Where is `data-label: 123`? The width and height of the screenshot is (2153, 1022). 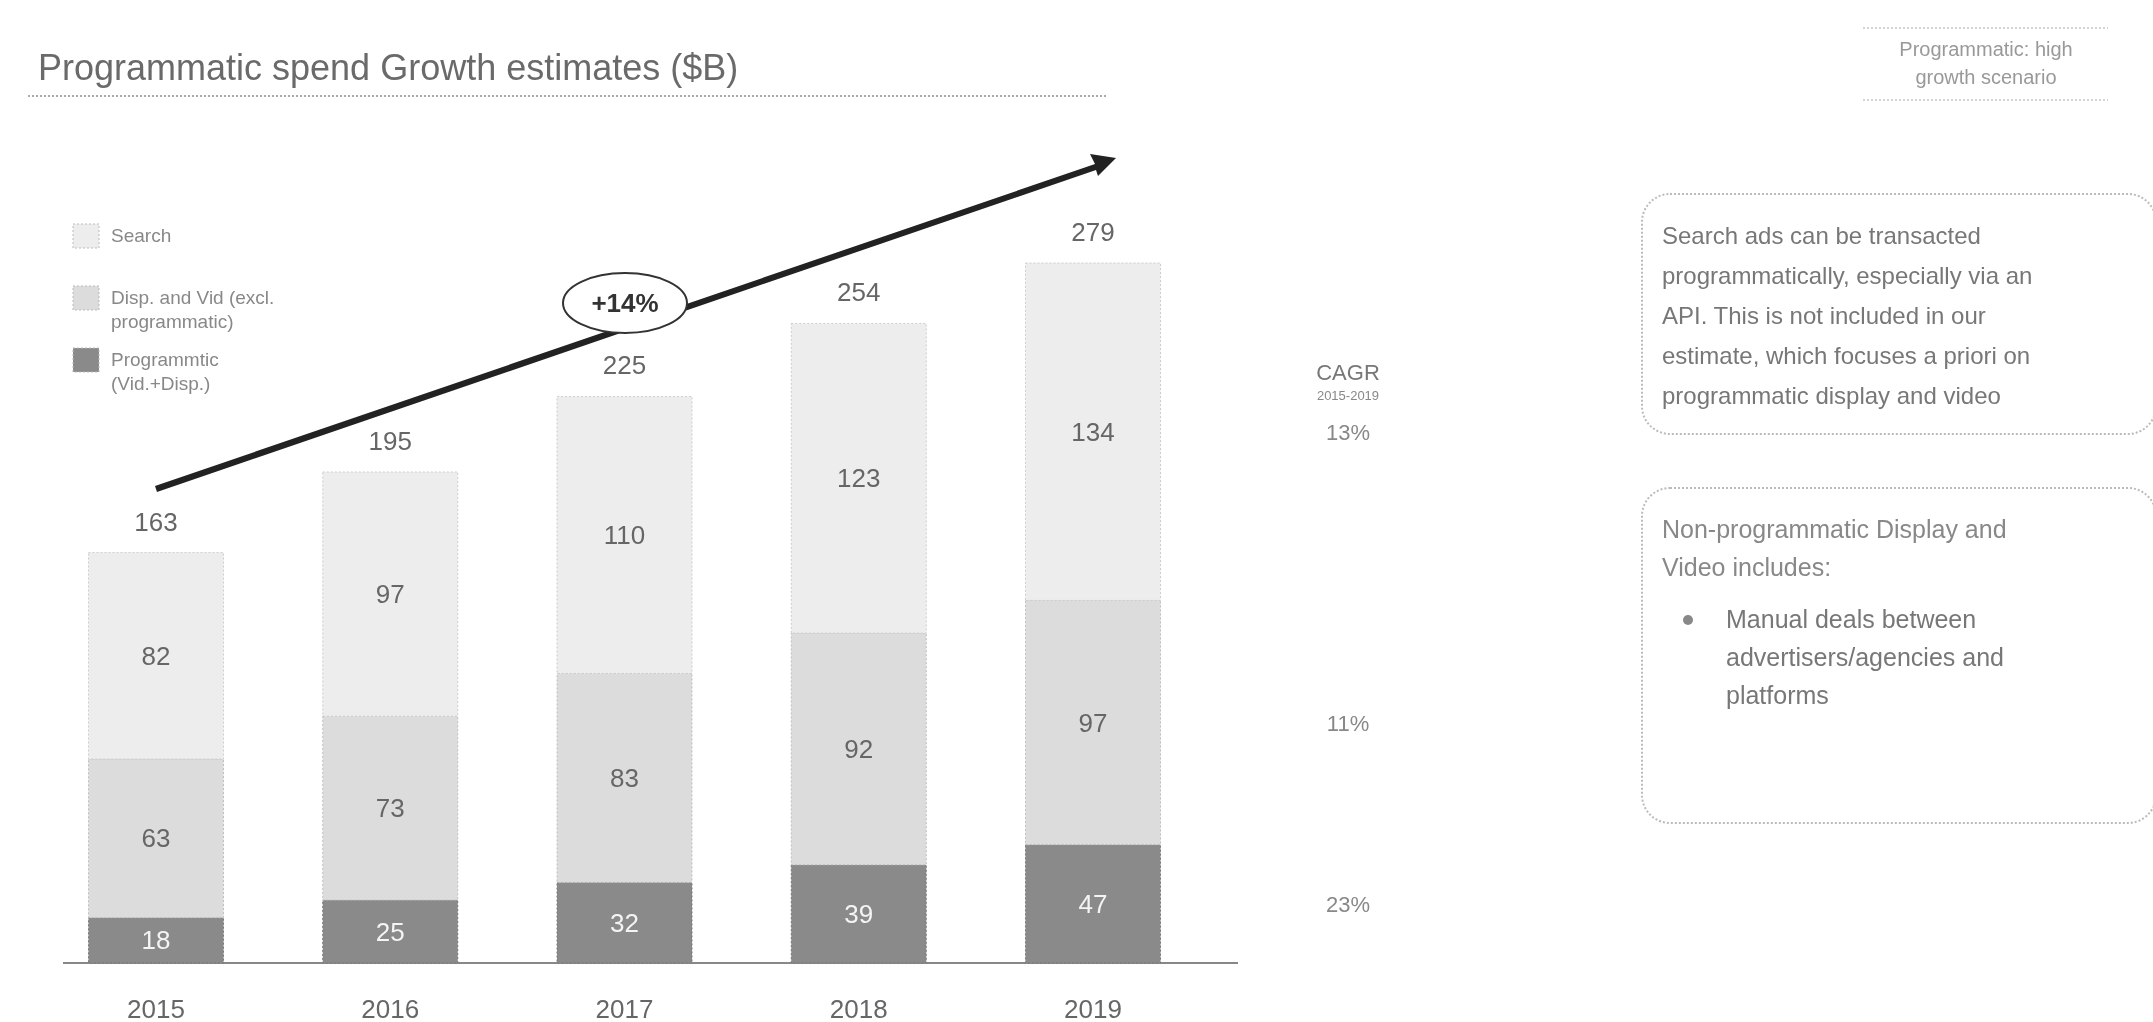
data-label: 123 is located at coordinates (859, 478).